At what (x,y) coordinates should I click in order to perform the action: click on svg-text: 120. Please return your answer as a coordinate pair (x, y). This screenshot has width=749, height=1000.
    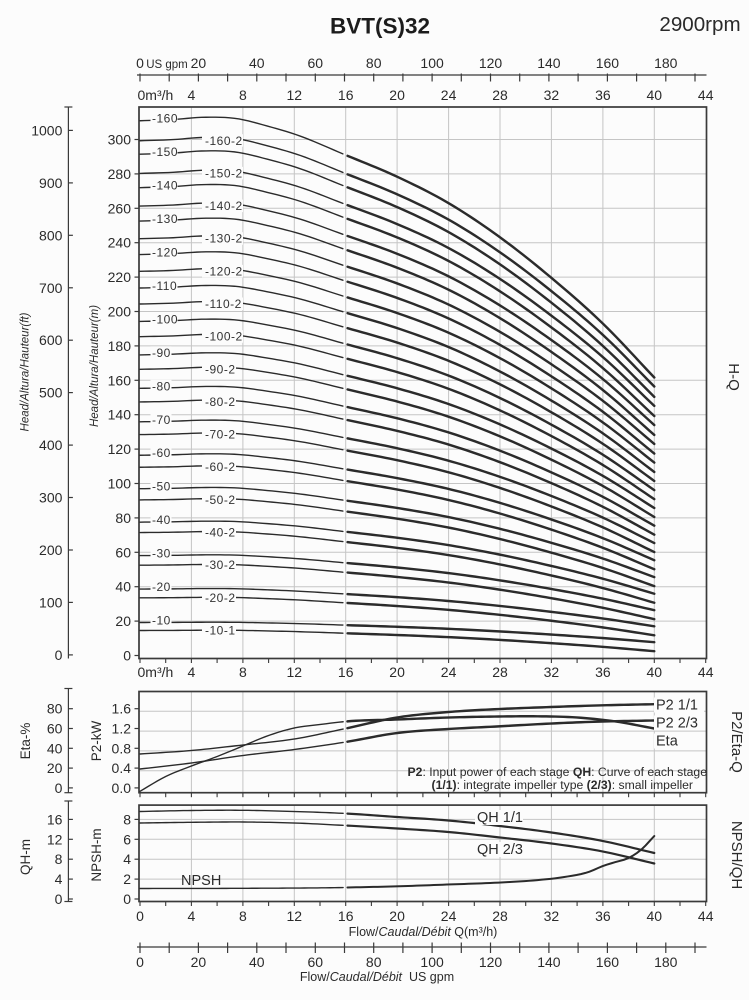
    Looking at the image, I should click on (120, 449).